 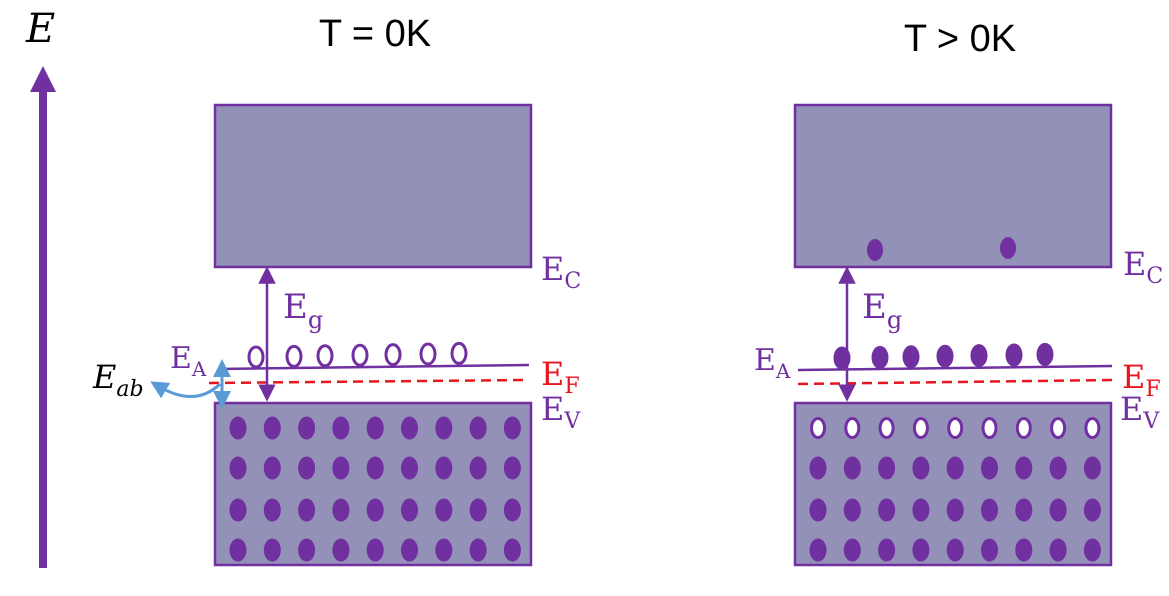 What do you see at coordinates (373, 186) in the screenshot?
I see `conduction-band-t0` at bounding box center [373, 186].